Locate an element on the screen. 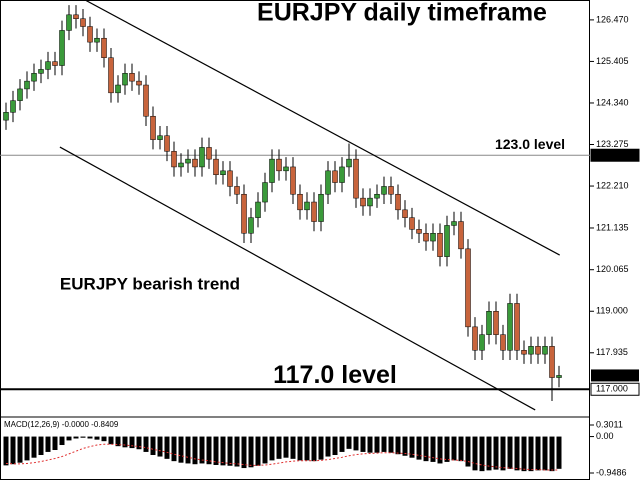 This screenshot has height=480, width=640. y-tick-label: 0.3011 is located at coordinates (609, 424).